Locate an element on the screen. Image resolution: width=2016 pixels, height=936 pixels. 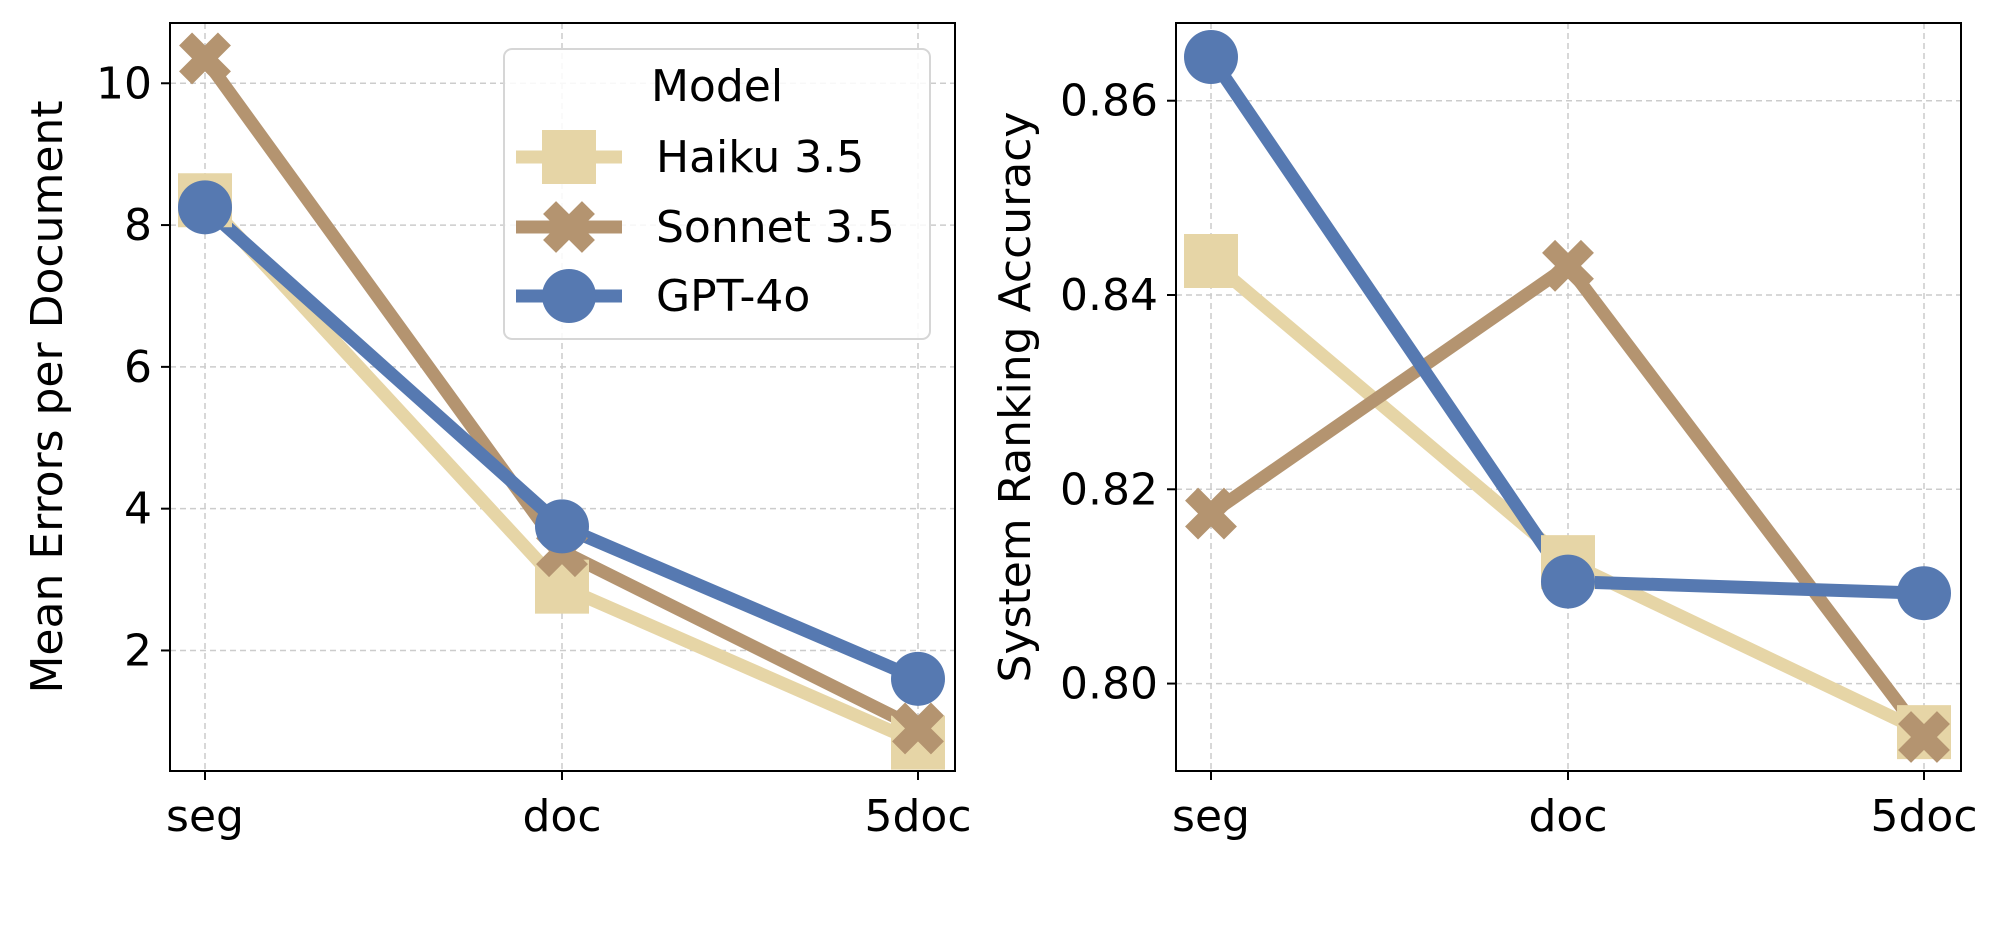
legend-label: Sonnet 3.5 is located at coordinates (775, 227).